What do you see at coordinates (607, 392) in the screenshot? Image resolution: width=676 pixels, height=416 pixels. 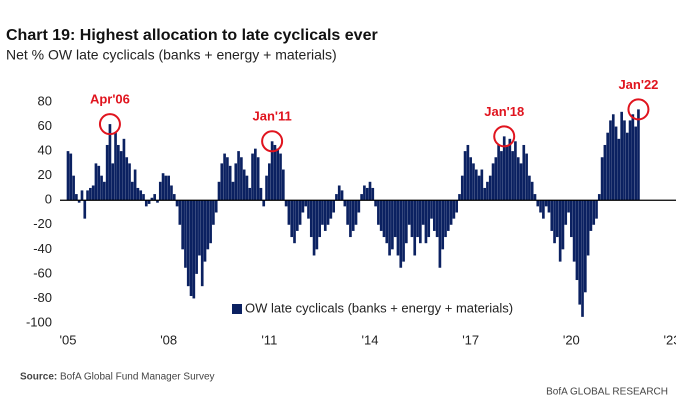 I see `footer: BofA GLOBAL RESEARCH` at bounding box center [607, 392].